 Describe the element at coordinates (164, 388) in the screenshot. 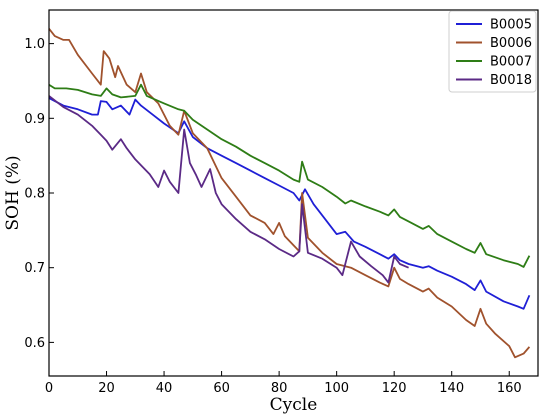

I see `x-tick-label: 40` at that location.